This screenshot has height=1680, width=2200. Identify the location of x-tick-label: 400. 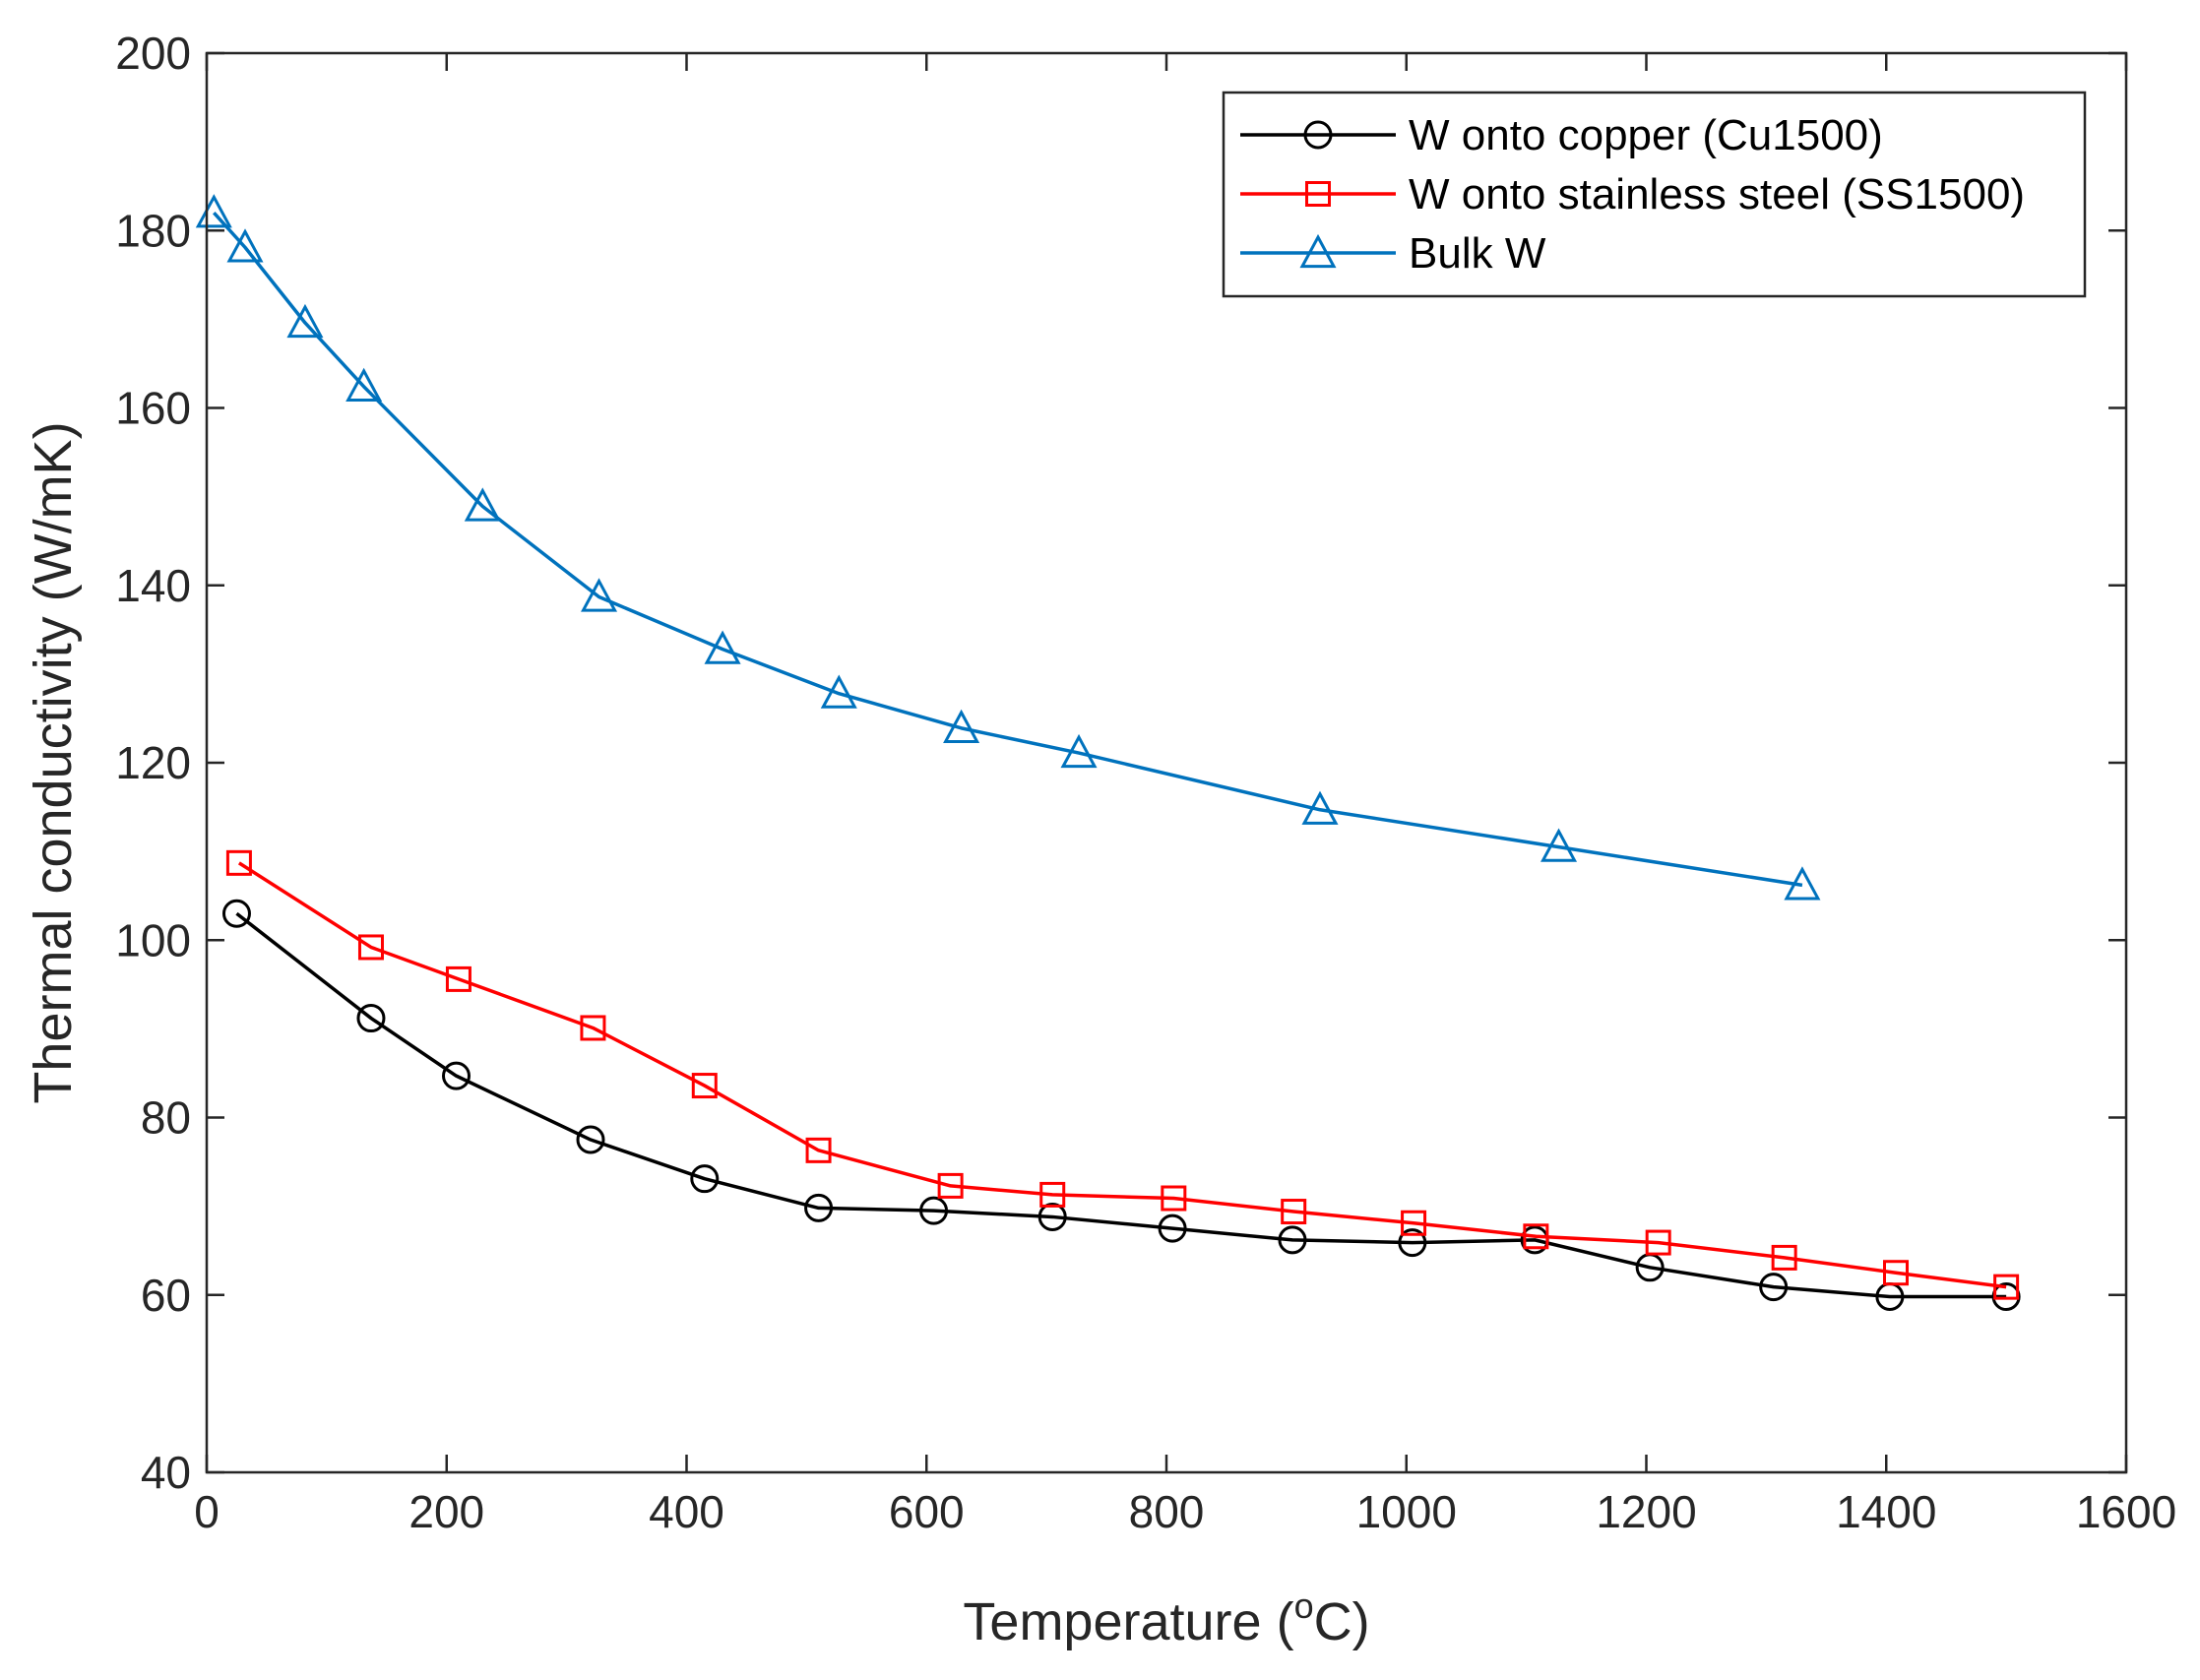
(686, 1511).